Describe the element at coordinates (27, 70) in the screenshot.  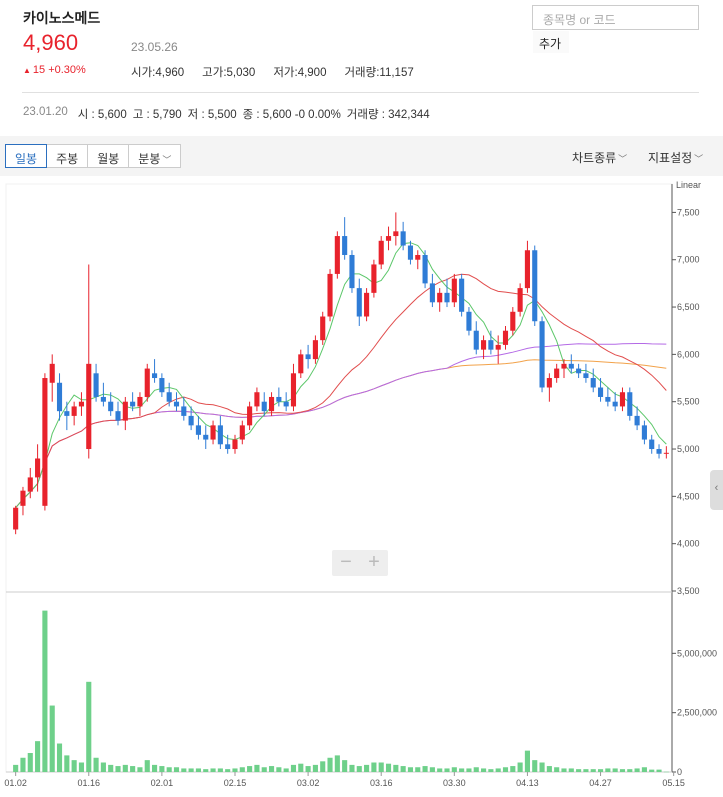
I see `up-arrow-icon: ▲` at that location.